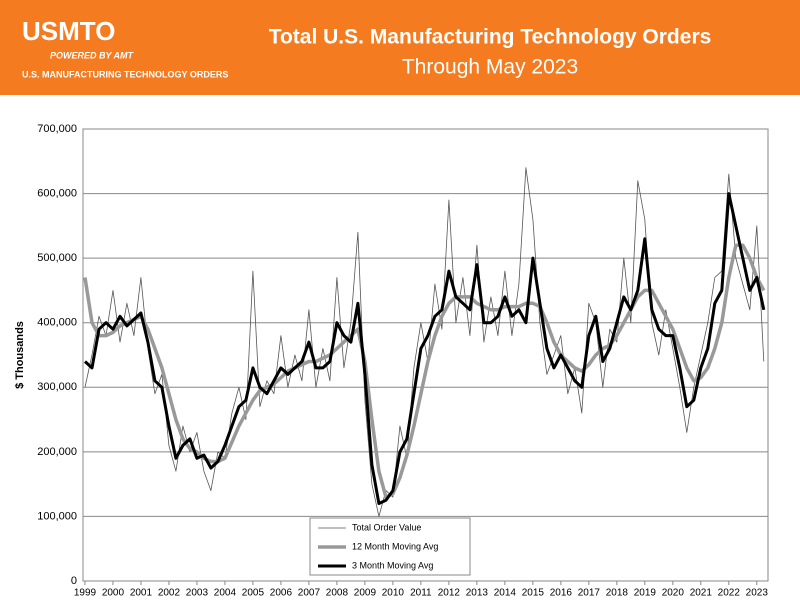  What do you see at coordinates (125, 74) in the screenshot?
I see `tagline: U.S. MANUFACTURING TECHNOLOGY ORDERS` at bounding box center [125, 74].